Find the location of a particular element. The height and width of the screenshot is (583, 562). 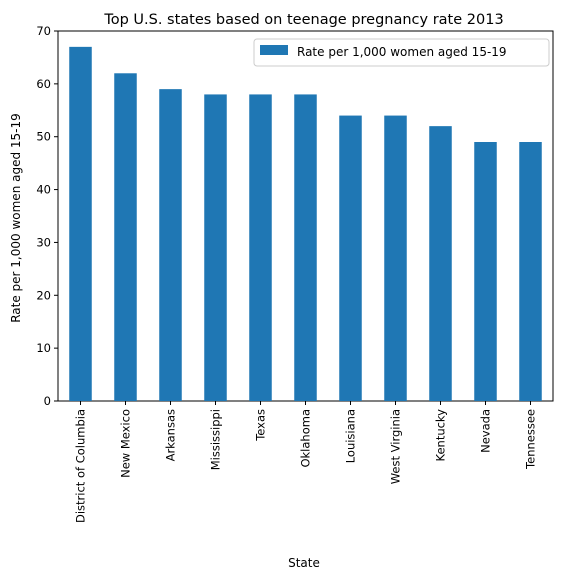

x-tick-label: Louisiana is located at coordinates (351, 436).